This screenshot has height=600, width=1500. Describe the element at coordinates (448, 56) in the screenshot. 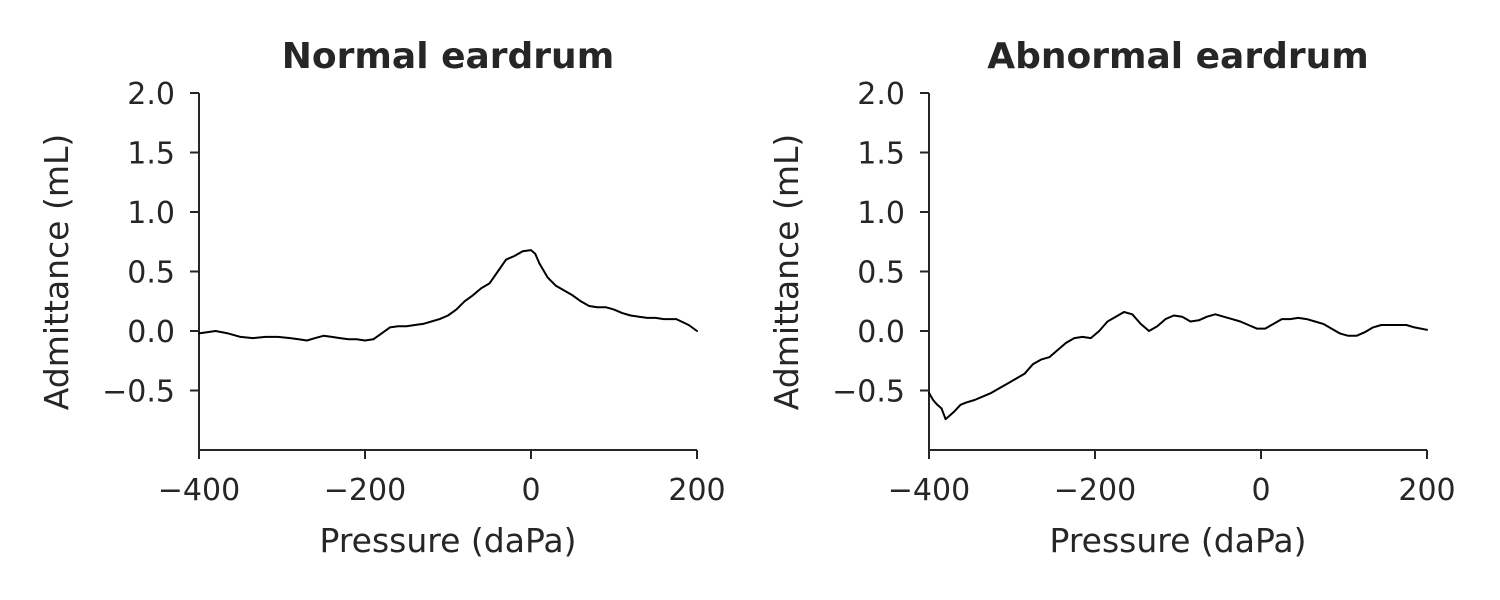

I see `chart-title: Normal eardrum` at that location.